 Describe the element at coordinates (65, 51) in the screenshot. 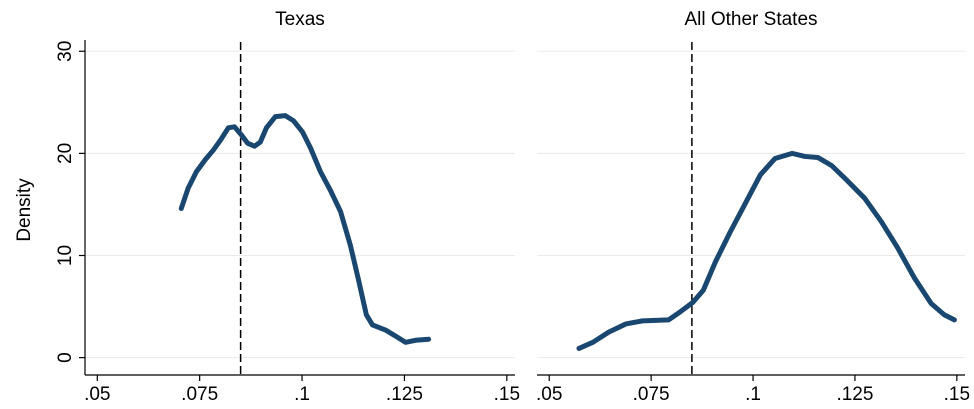

I see `y-tick-label: 30` at that location.